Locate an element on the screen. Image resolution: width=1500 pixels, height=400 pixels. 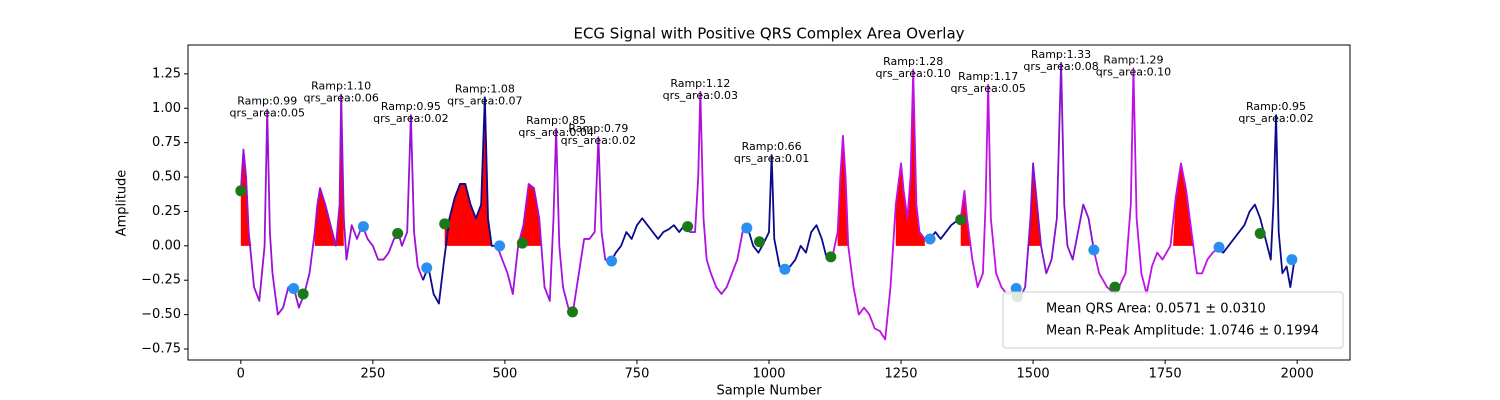
peak-annotation: Ramp:1.10 is located at coordinates (341, 86).